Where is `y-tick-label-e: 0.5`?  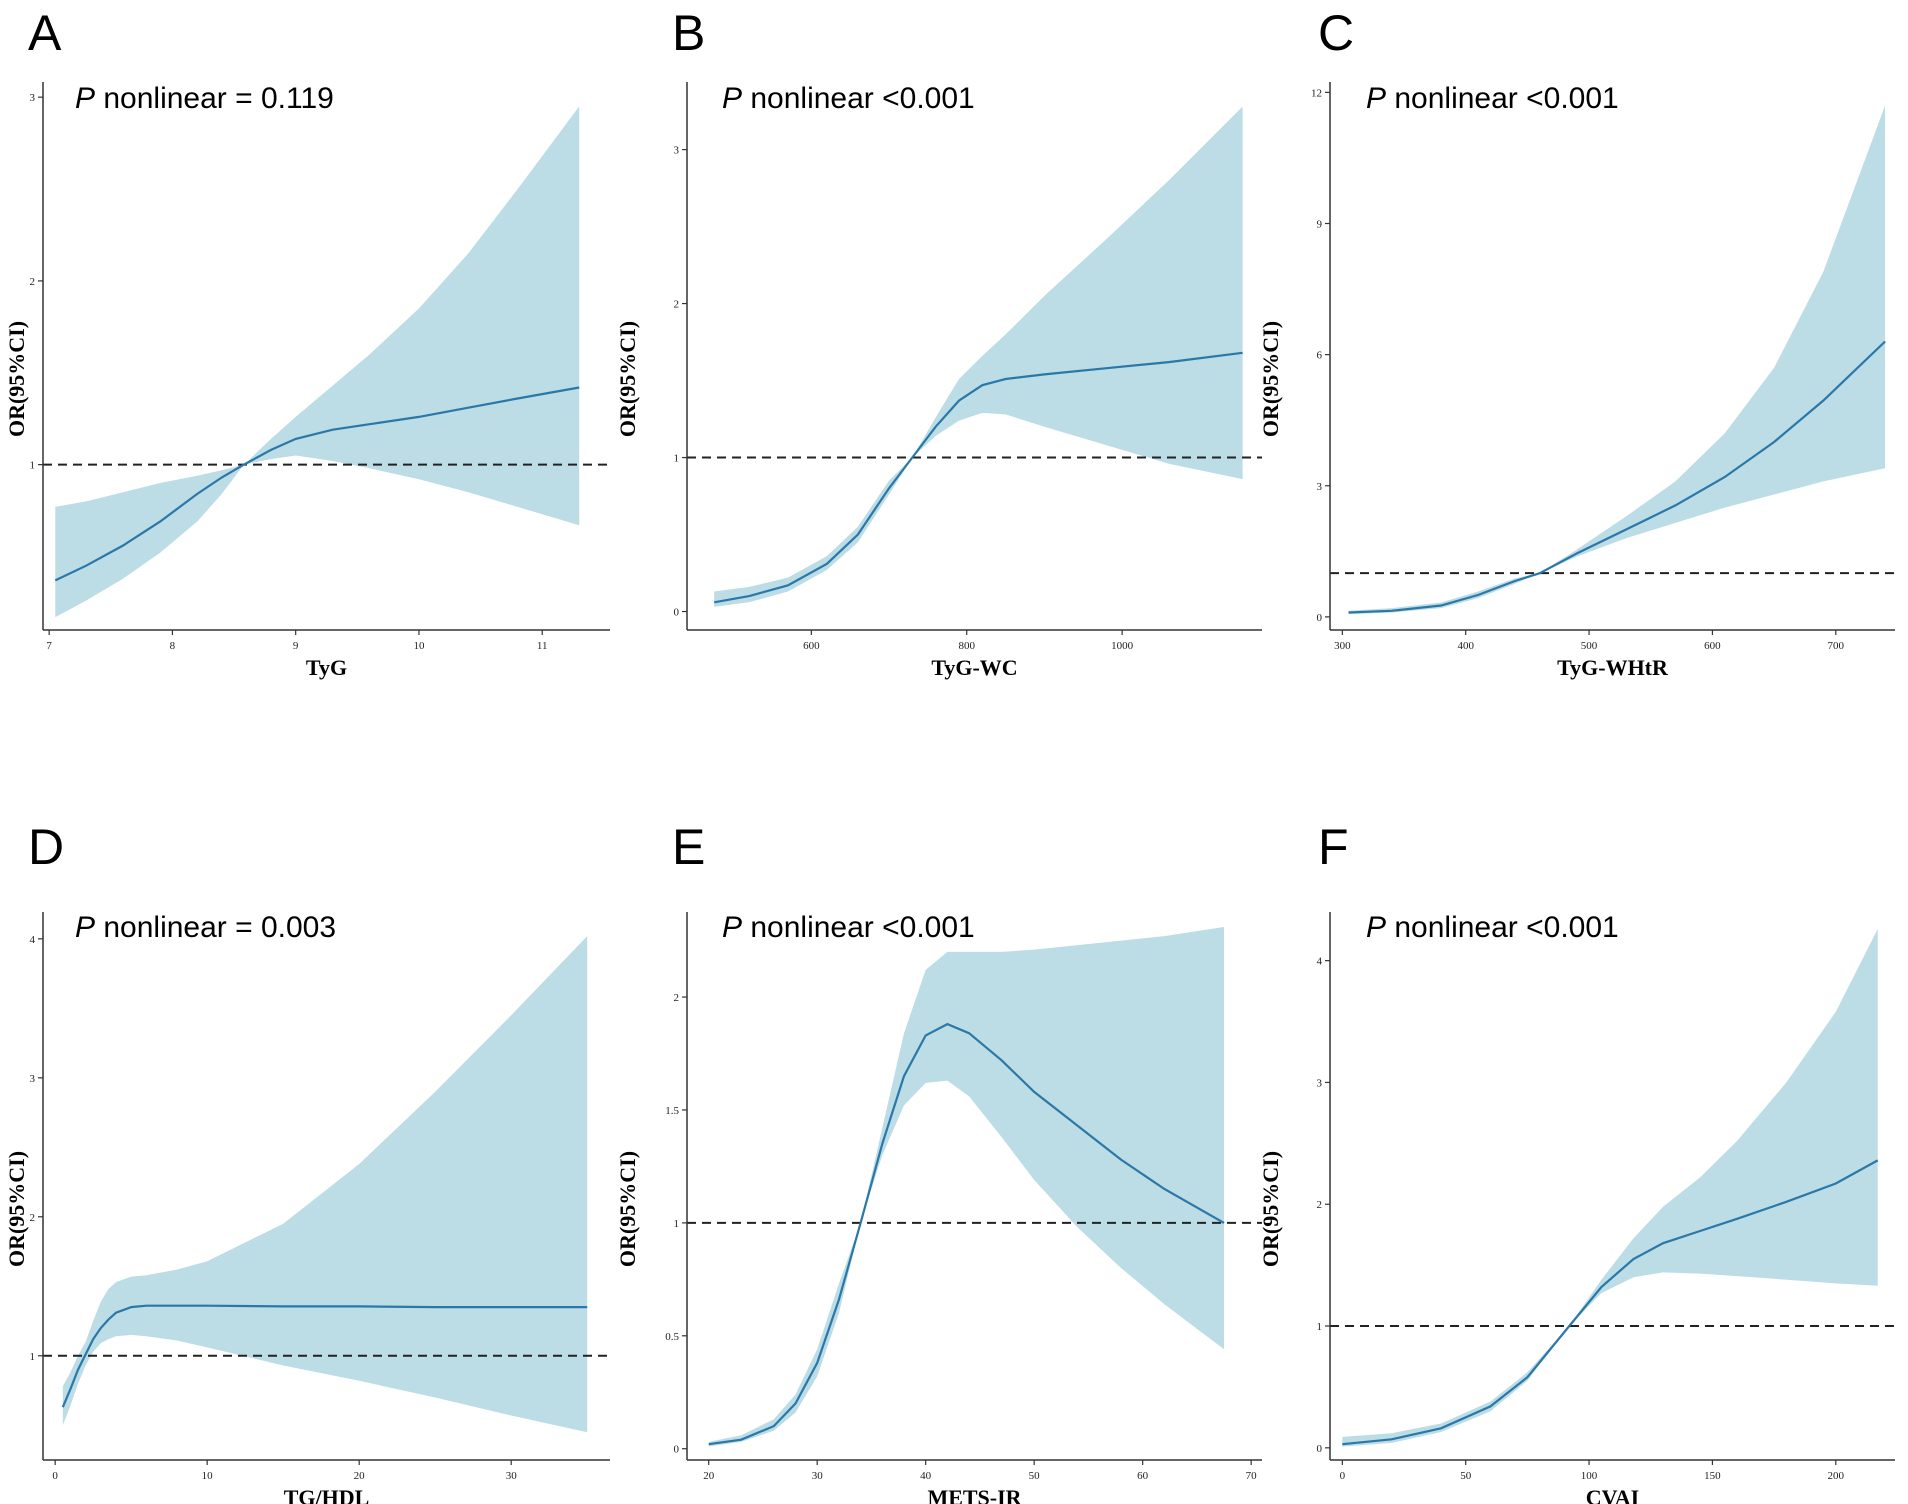
y-tick-label-e: 0.5 is located at coordinates (672, 1337).